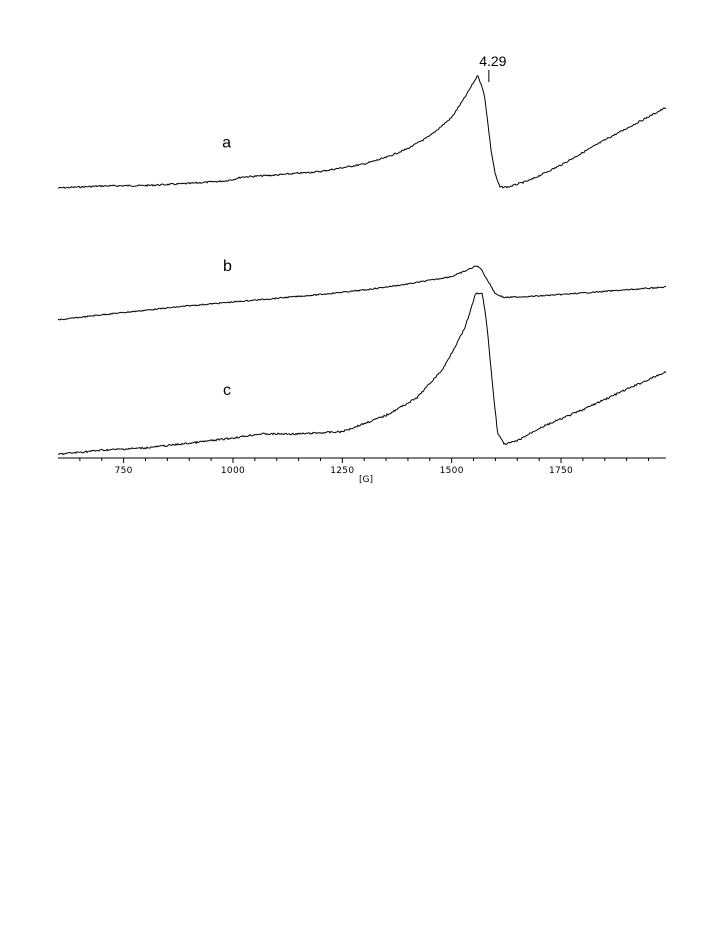  What do you see at coordinates (227, 390) in the screenshot?
I see `trace-label-c: c` at bounding box center [227, 390].